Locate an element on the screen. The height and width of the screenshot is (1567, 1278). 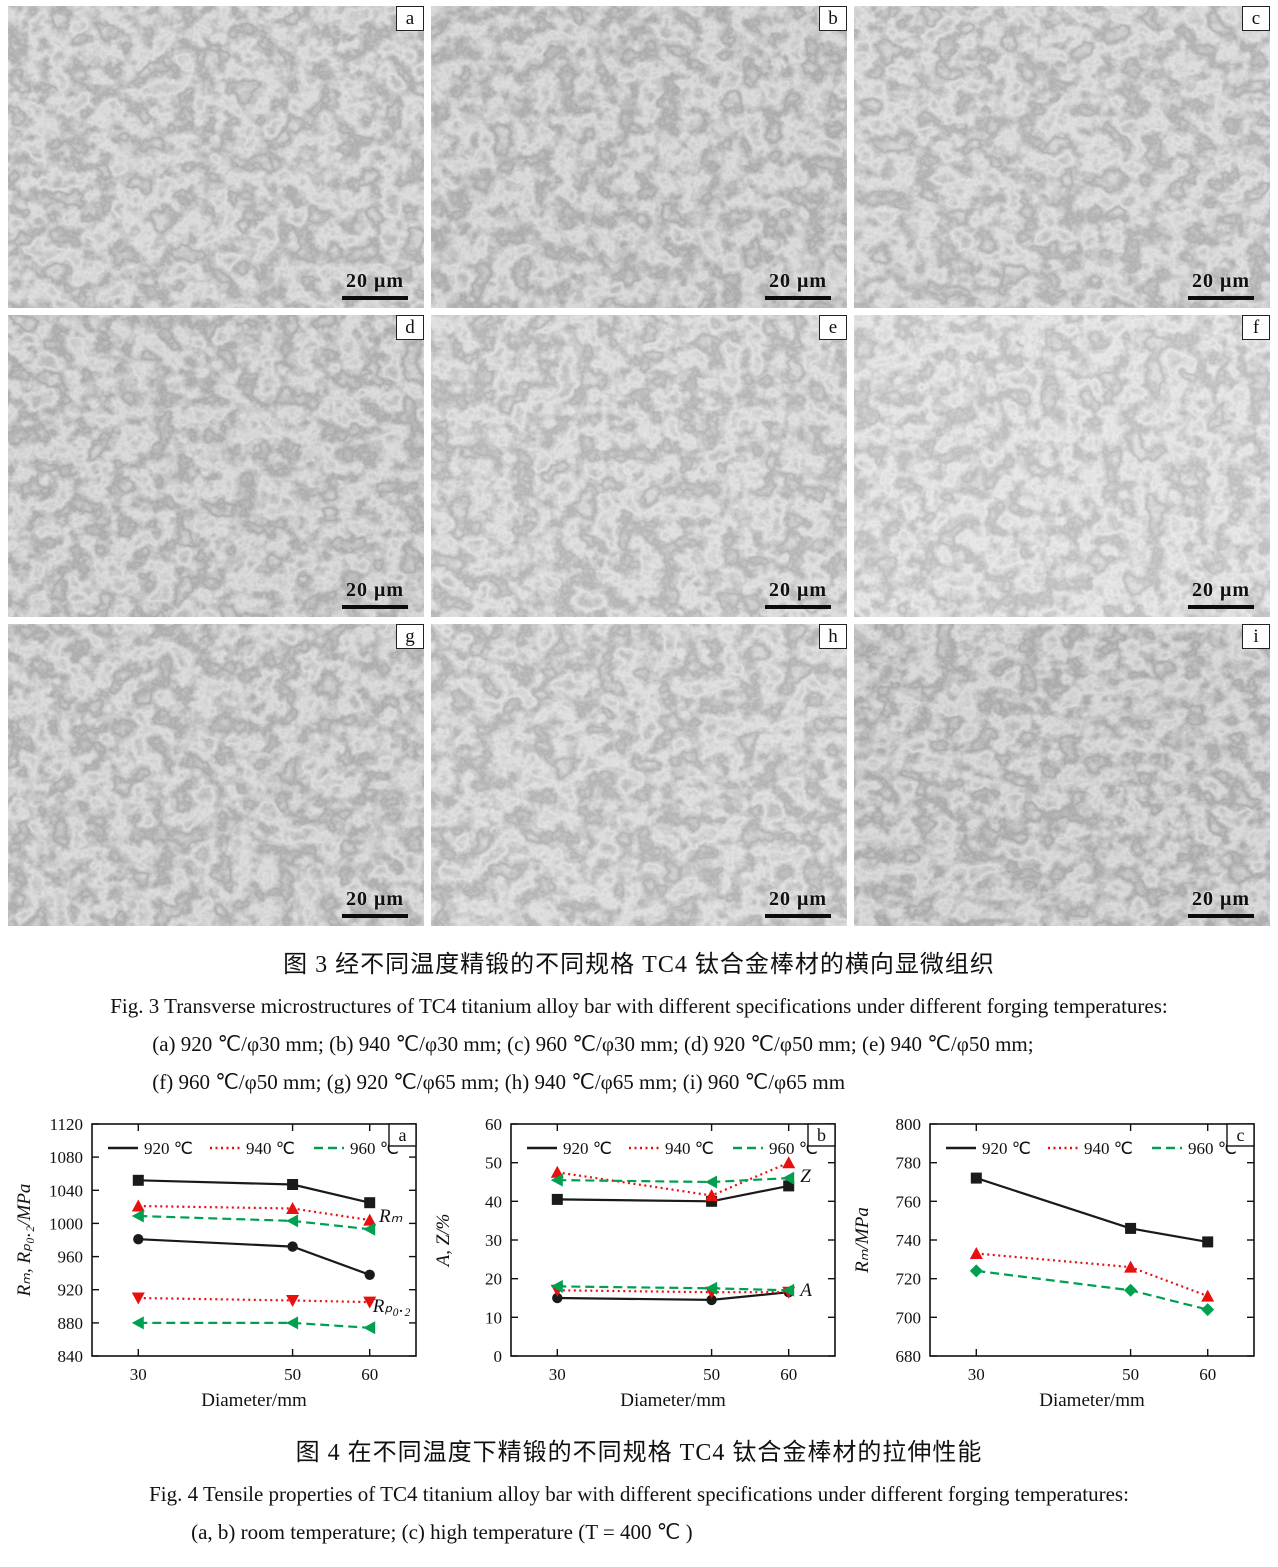
y-axis-label: A, Z/% is located at coordinates (443, 1240).